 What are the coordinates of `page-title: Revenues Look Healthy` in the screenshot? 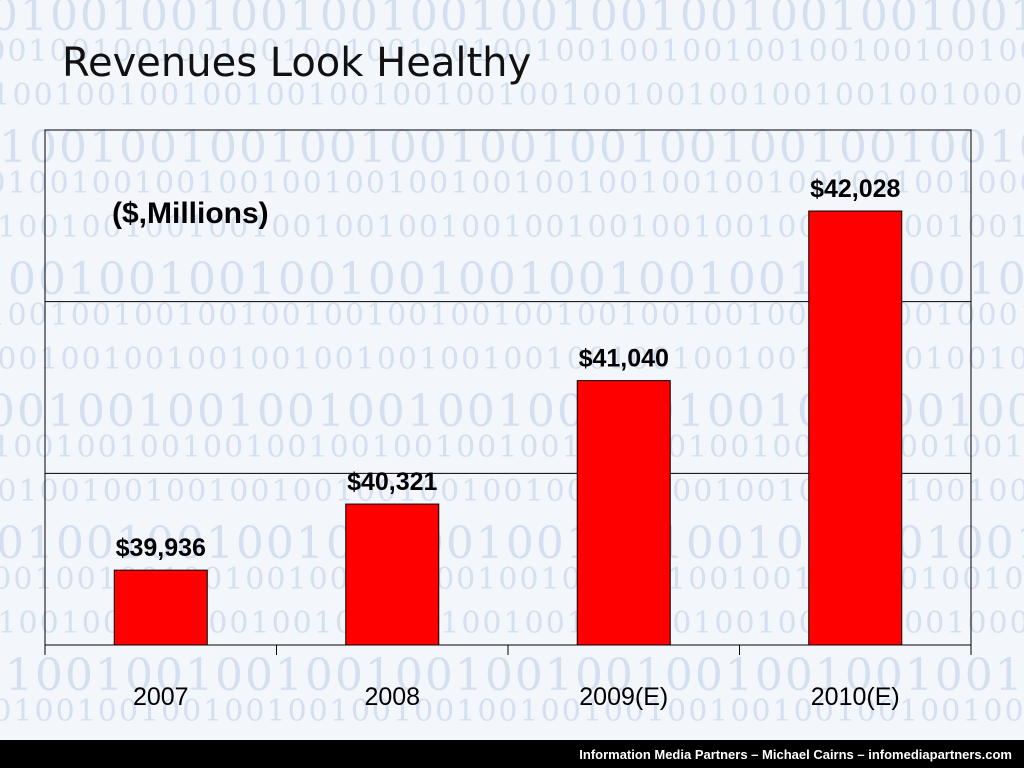 It's located at (297, 63).